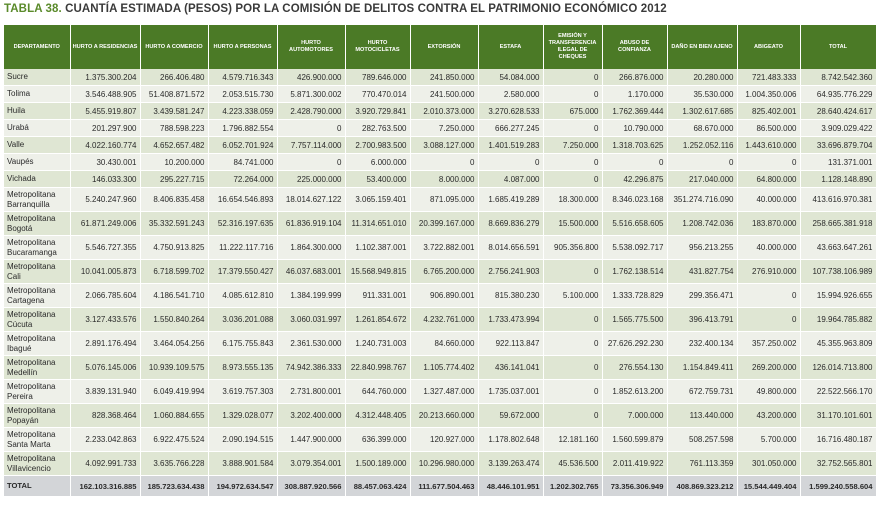  What do you see at coordinates (378, 319) in the screenshot?
I see `table-cell: 1.261.854.672` at bounding box center [378, 319].